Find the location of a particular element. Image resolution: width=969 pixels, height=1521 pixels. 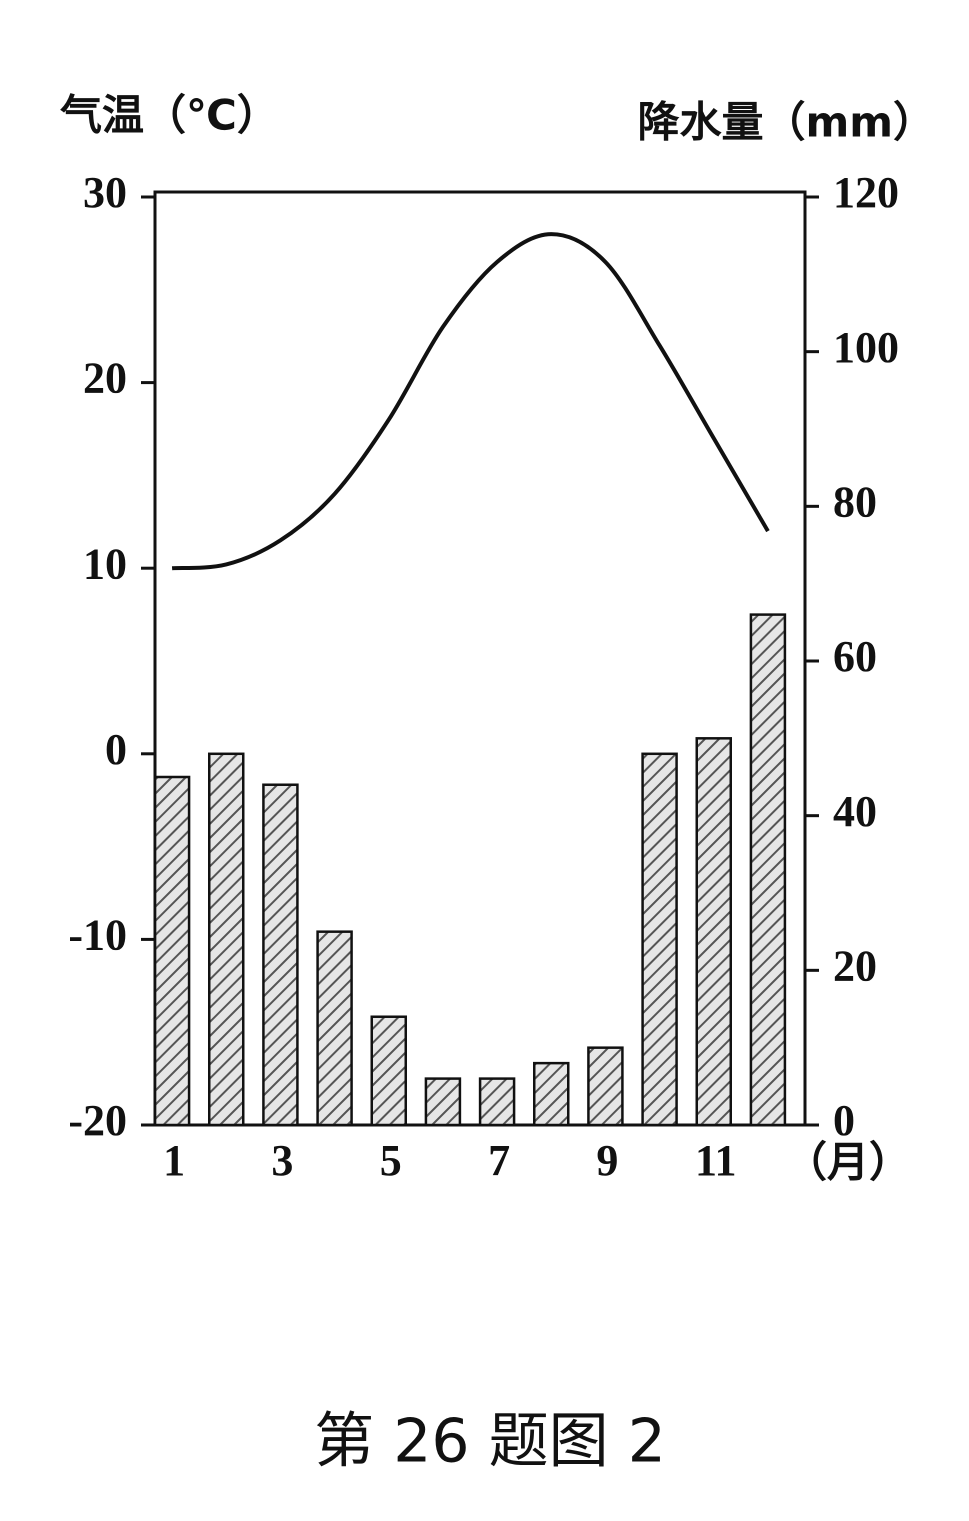

temperature-line is located at coordinates (470, 401).